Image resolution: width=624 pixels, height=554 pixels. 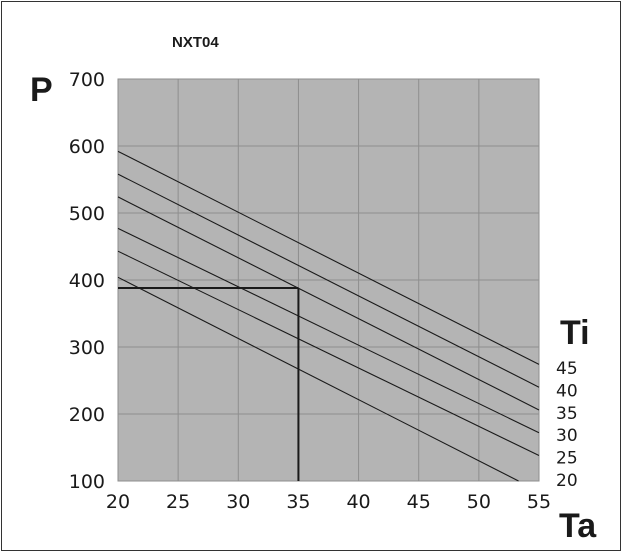 I want to click on series-label-40: 40, so click(x=567, y=391).